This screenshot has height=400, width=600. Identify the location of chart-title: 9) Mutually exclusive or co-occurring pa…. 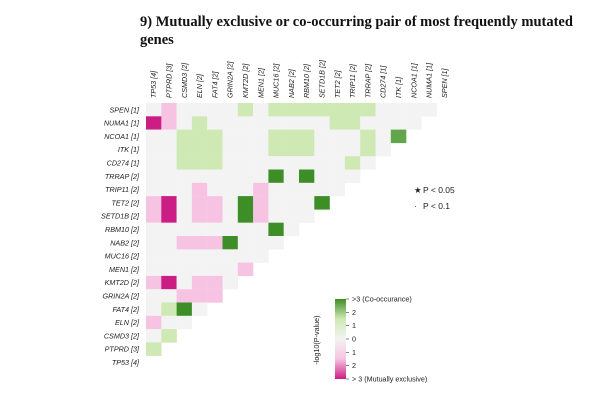
(356, 31).